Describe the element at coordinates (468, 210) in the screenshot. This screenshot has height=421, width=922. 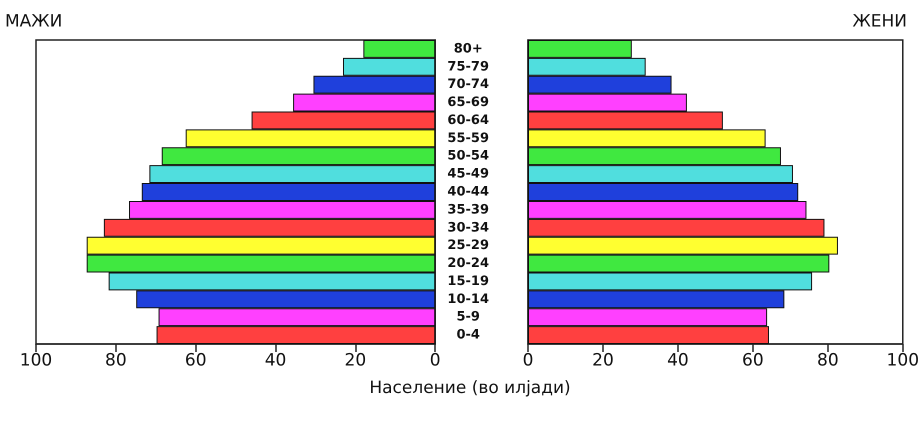
I see `y-tick-label: 35-39` at that location.